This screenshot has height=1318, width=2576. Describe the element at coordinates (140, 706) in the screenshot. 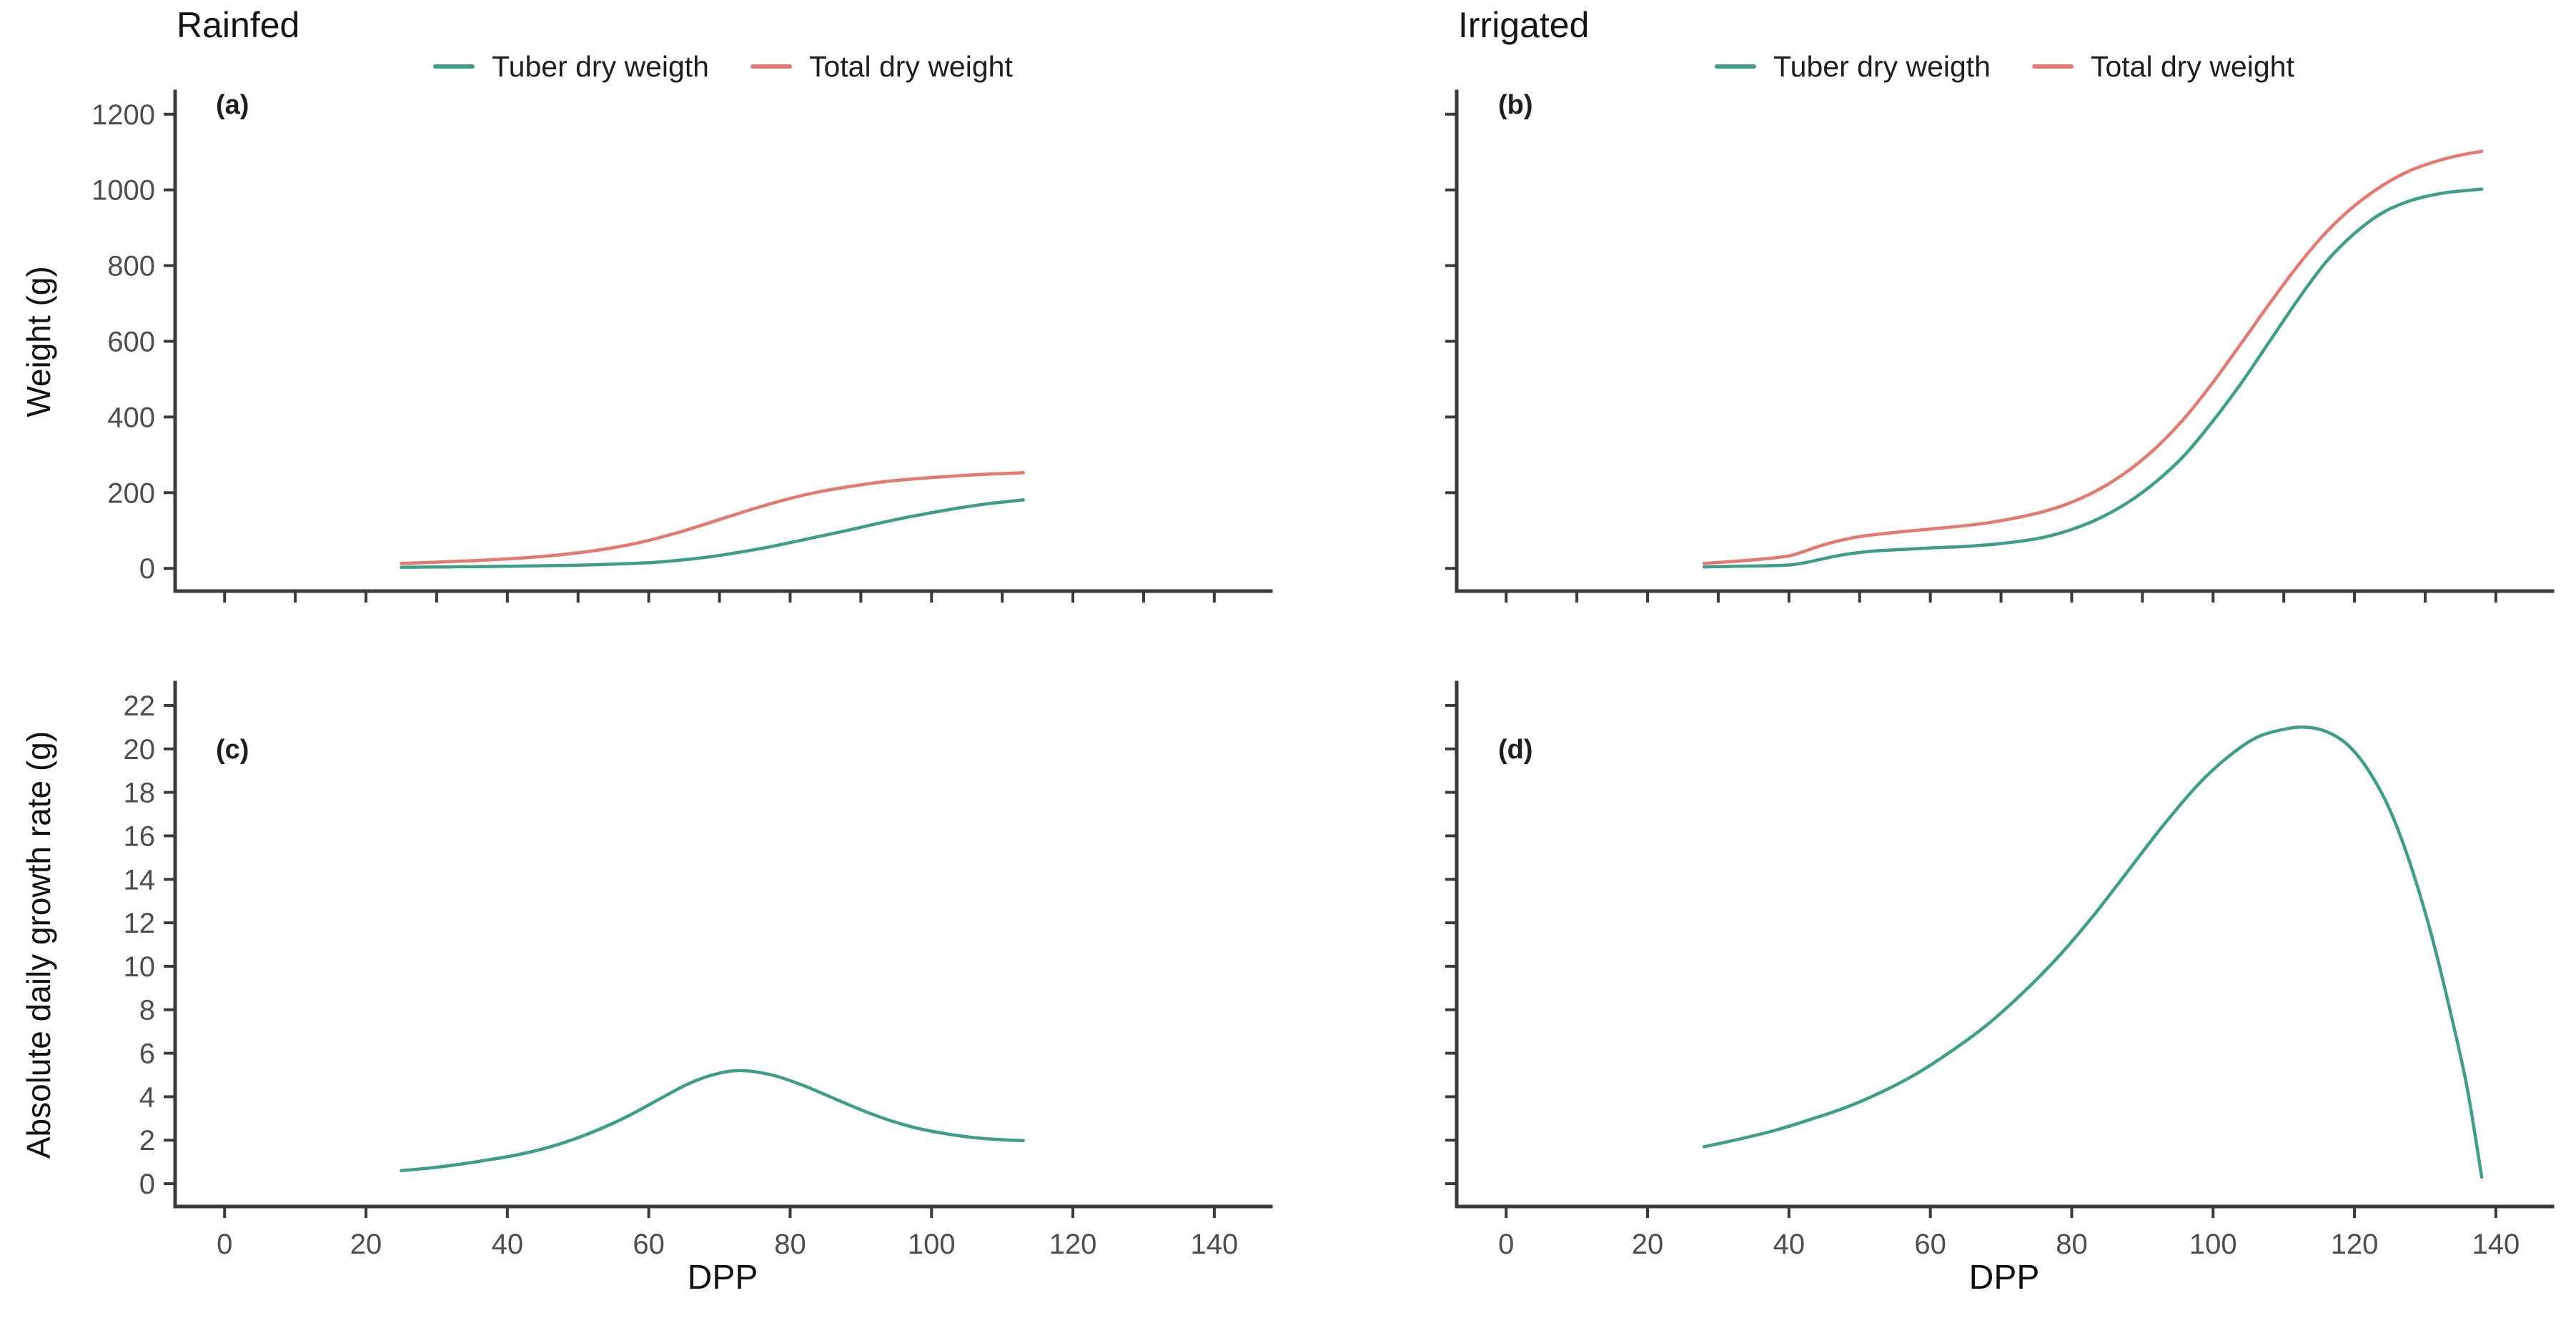

I see `y-tick-label-c-22: 22` at that location.